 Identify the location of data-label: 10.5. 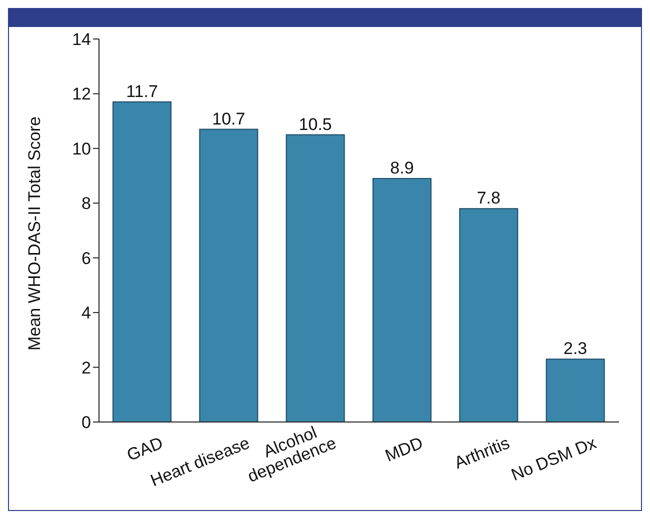
(315, 124).